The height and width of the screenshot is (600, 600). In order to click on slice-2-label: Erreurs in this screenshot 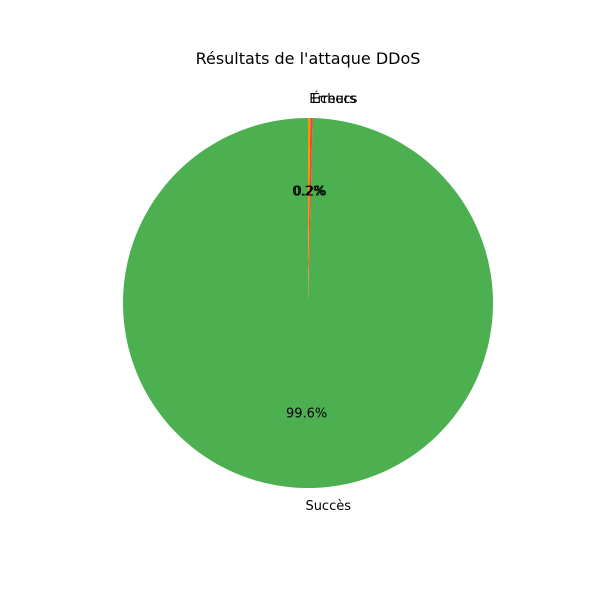, I will do `click(332, 99)`.